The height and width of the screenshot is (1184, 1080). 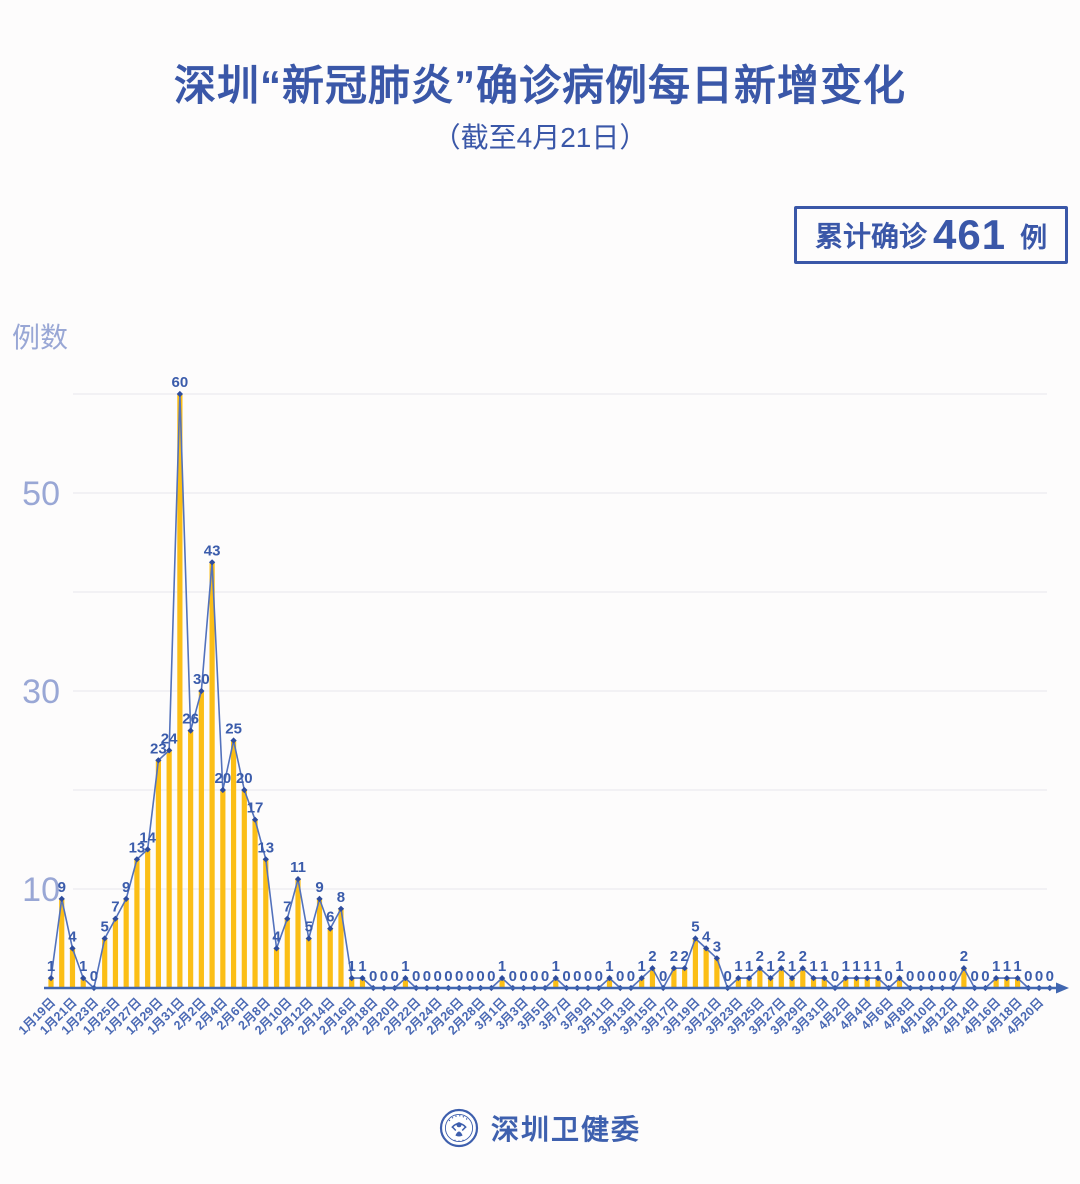 I want to click on org-name: 深圳卫健委, so click(x=565, y=1129).